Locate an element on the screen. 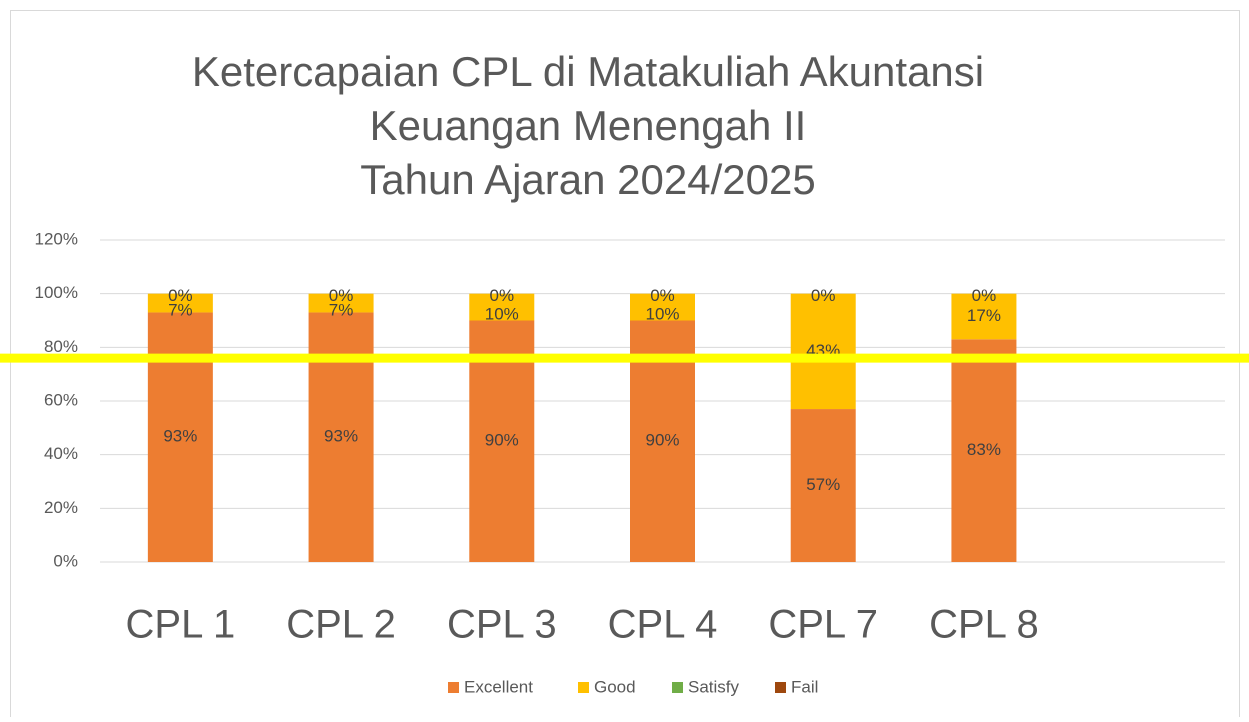  legend-label: Good is located at coordinates (615, 686).